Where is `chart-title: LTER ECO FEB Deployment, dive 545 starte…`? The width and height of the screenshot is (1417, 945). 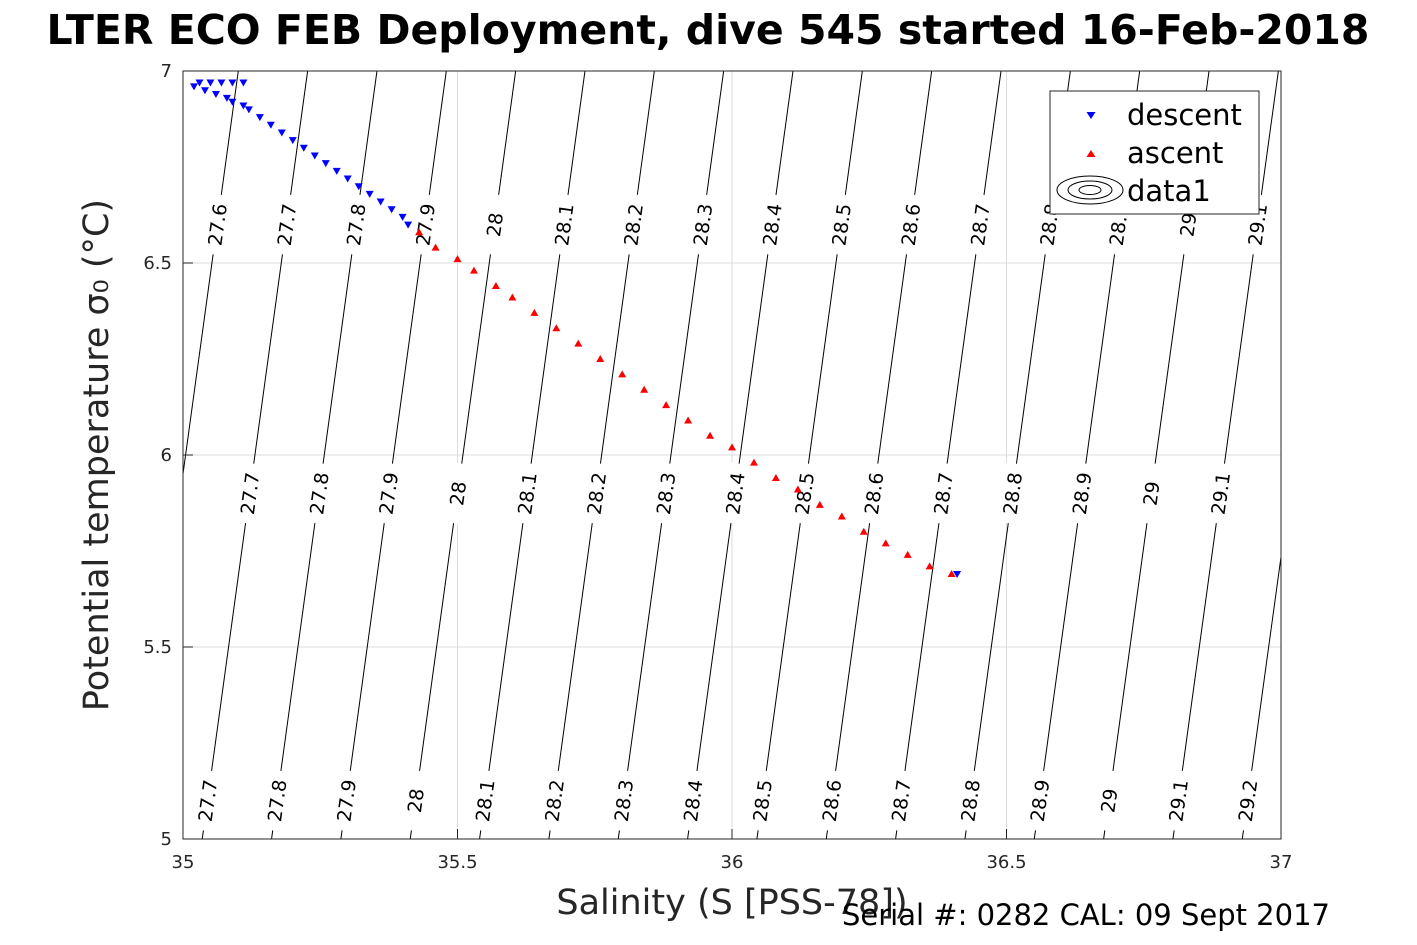 chart-title: LTER ECO FEB Deployment, dive 545 starte… is located at coordinates (708, 30).